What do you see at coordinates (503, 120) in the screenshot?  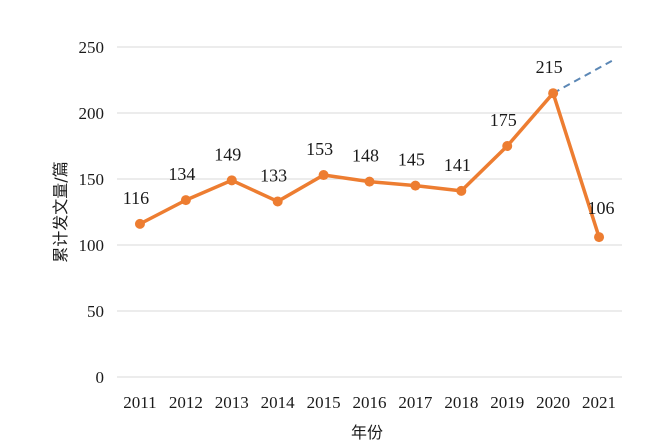 I see `data-label: 175` at bounding box center [503, 120].